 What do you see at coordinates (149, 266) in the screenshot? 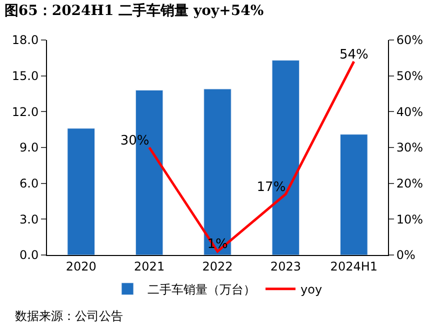
I see `x-tick-label: 2021` at bounding box center [149, 266].